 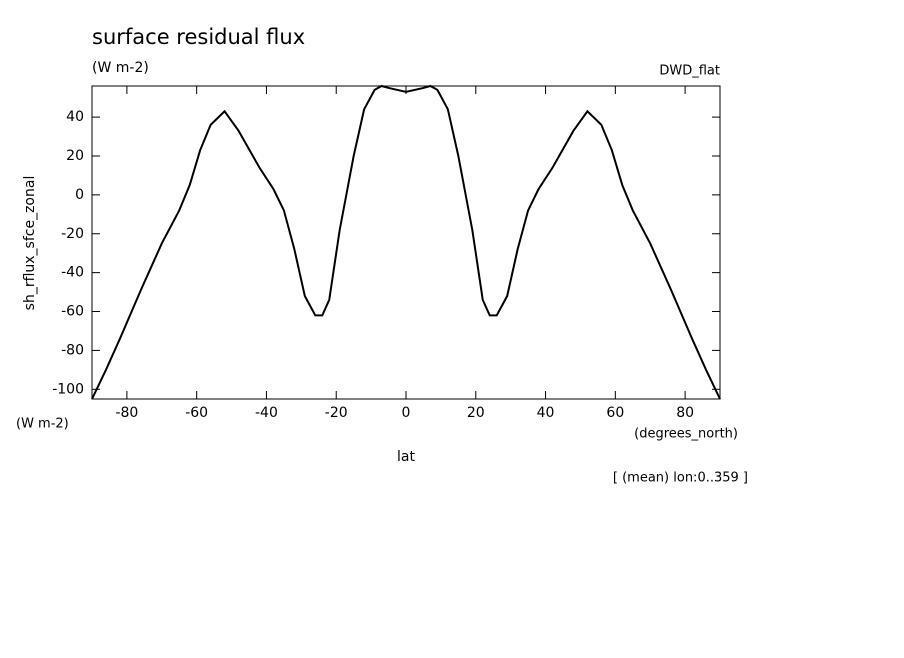 What do you see at coordinates (406, 457) in the screenshot?
I see `x-axis-label: lat` at bounding box center [406, 457].